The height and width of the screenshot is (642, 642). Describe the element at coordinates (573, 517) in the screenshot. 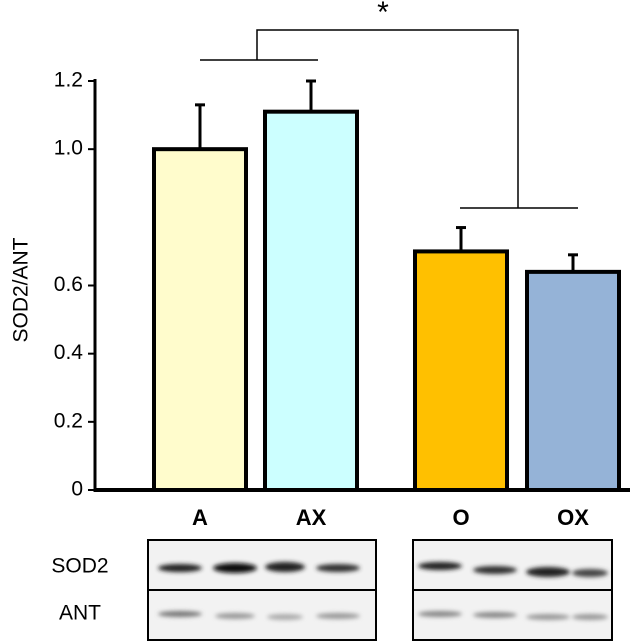

I see `x-tick-label: OX` at that location.